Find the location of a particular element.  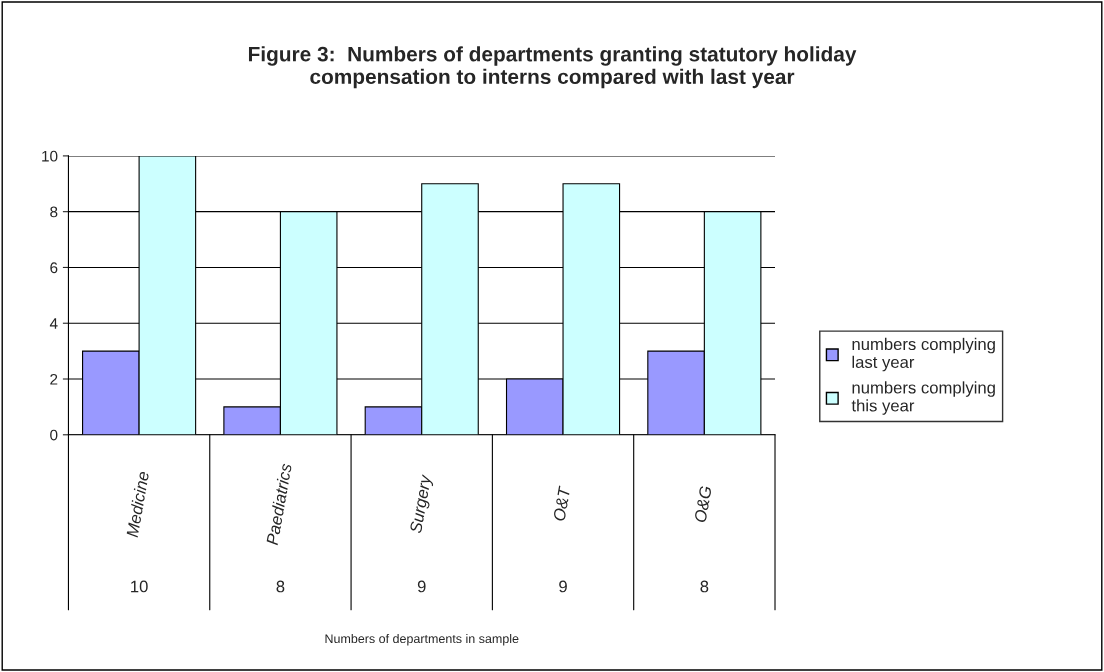

legend-label: numbers complying last year is located at coordinates (923, 354).